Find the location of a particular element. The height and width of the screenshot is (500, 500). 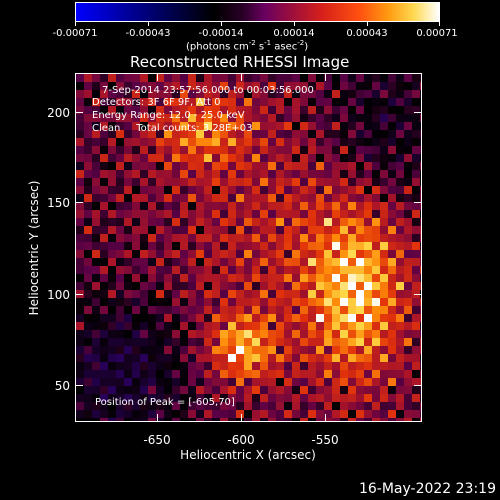

x-tick is located at coordinates (157, 77).